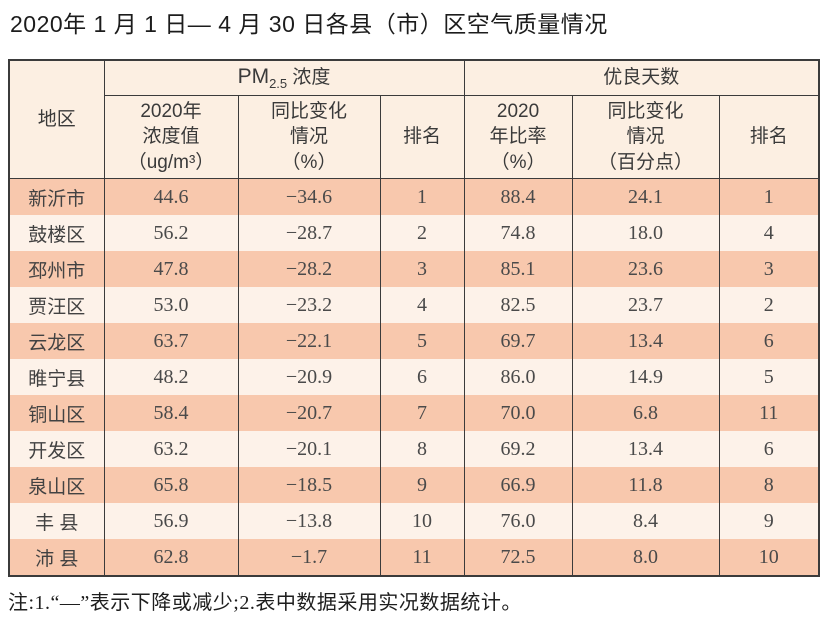  I want to click on cell-good-rank: 11, so click(769, 413).